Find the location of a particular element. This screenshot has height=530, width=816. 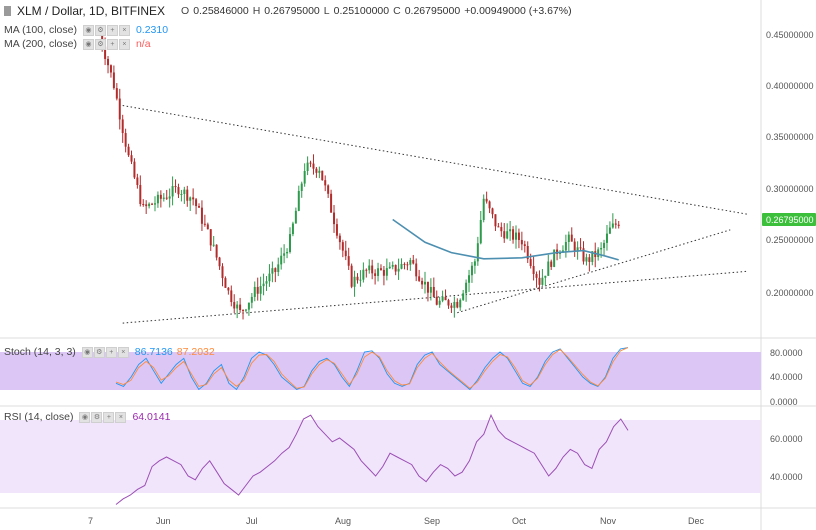

rsi-controls: ◉ ⚙ + × is located at coordinates (103, 417).